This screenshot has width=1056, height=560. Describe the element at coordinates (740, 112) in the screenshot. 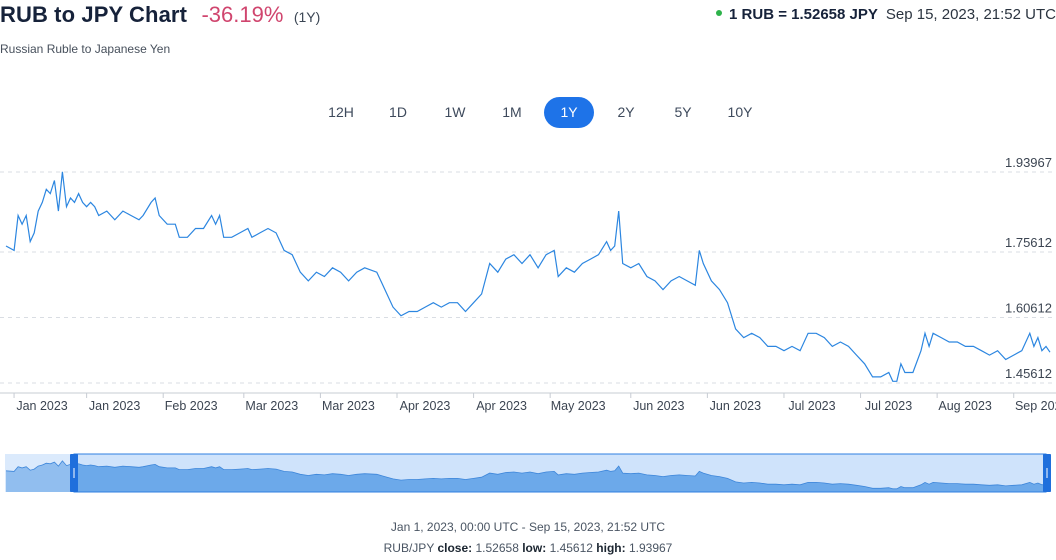

I see `tab-10y: 10Y` at that location.